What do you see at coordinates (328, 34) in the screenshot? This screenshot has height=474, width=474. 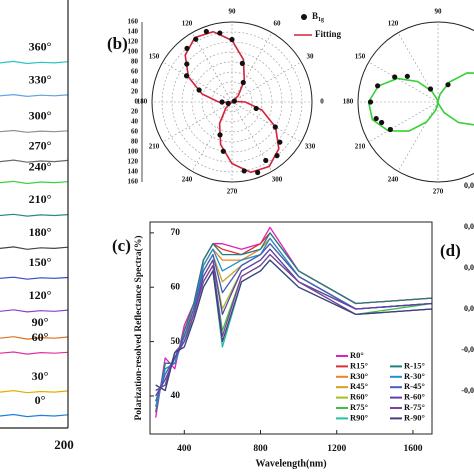 I see `legend-label: Fitting` at bounding box center [328, 34].